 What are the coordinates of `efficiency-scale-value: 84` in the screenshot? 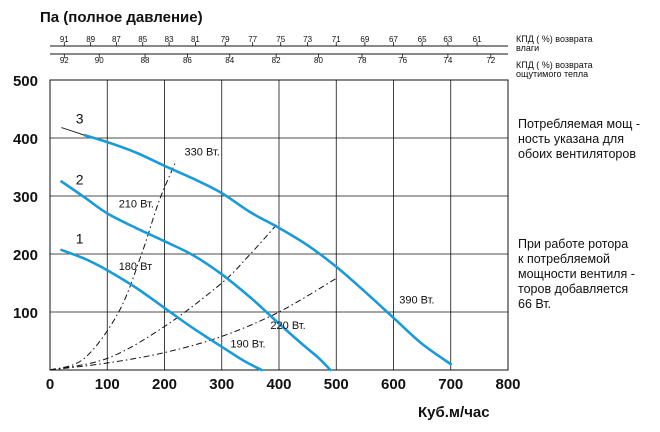 It's located at (229, 60).